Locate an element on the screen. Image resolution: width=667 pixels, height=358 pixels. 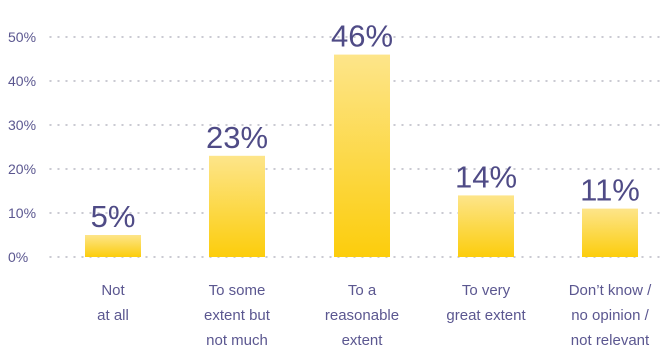
category-label-line: extent but is located at coordinates (237, 315).